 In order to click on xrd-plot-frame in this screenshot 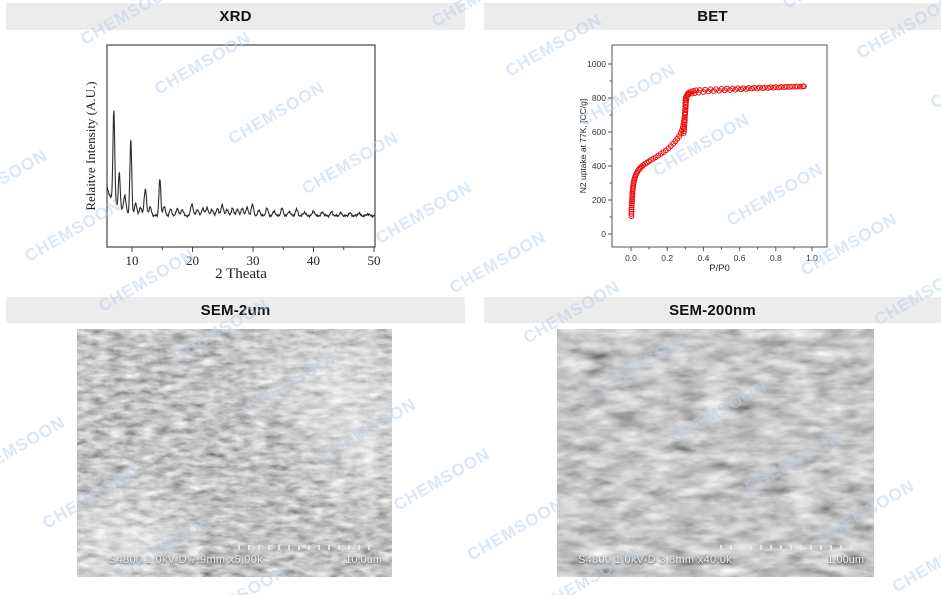, I will do `click(241, 146)`.